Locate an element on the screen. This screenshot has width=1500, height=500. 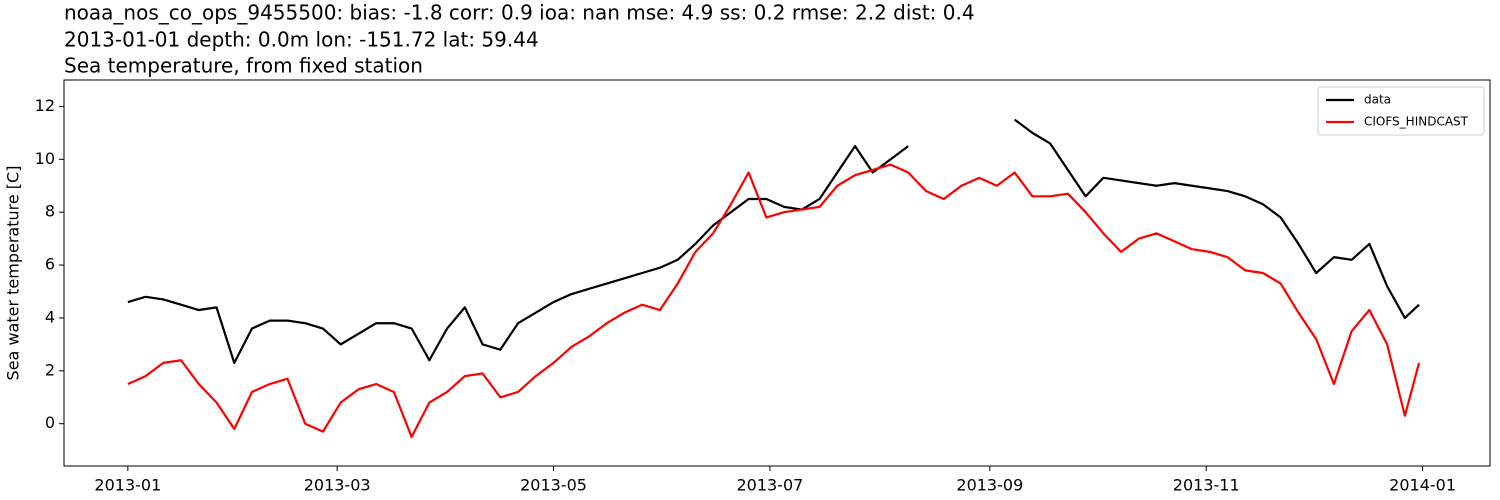
y-tick-label: 12 is located at coordinates (45, 105).